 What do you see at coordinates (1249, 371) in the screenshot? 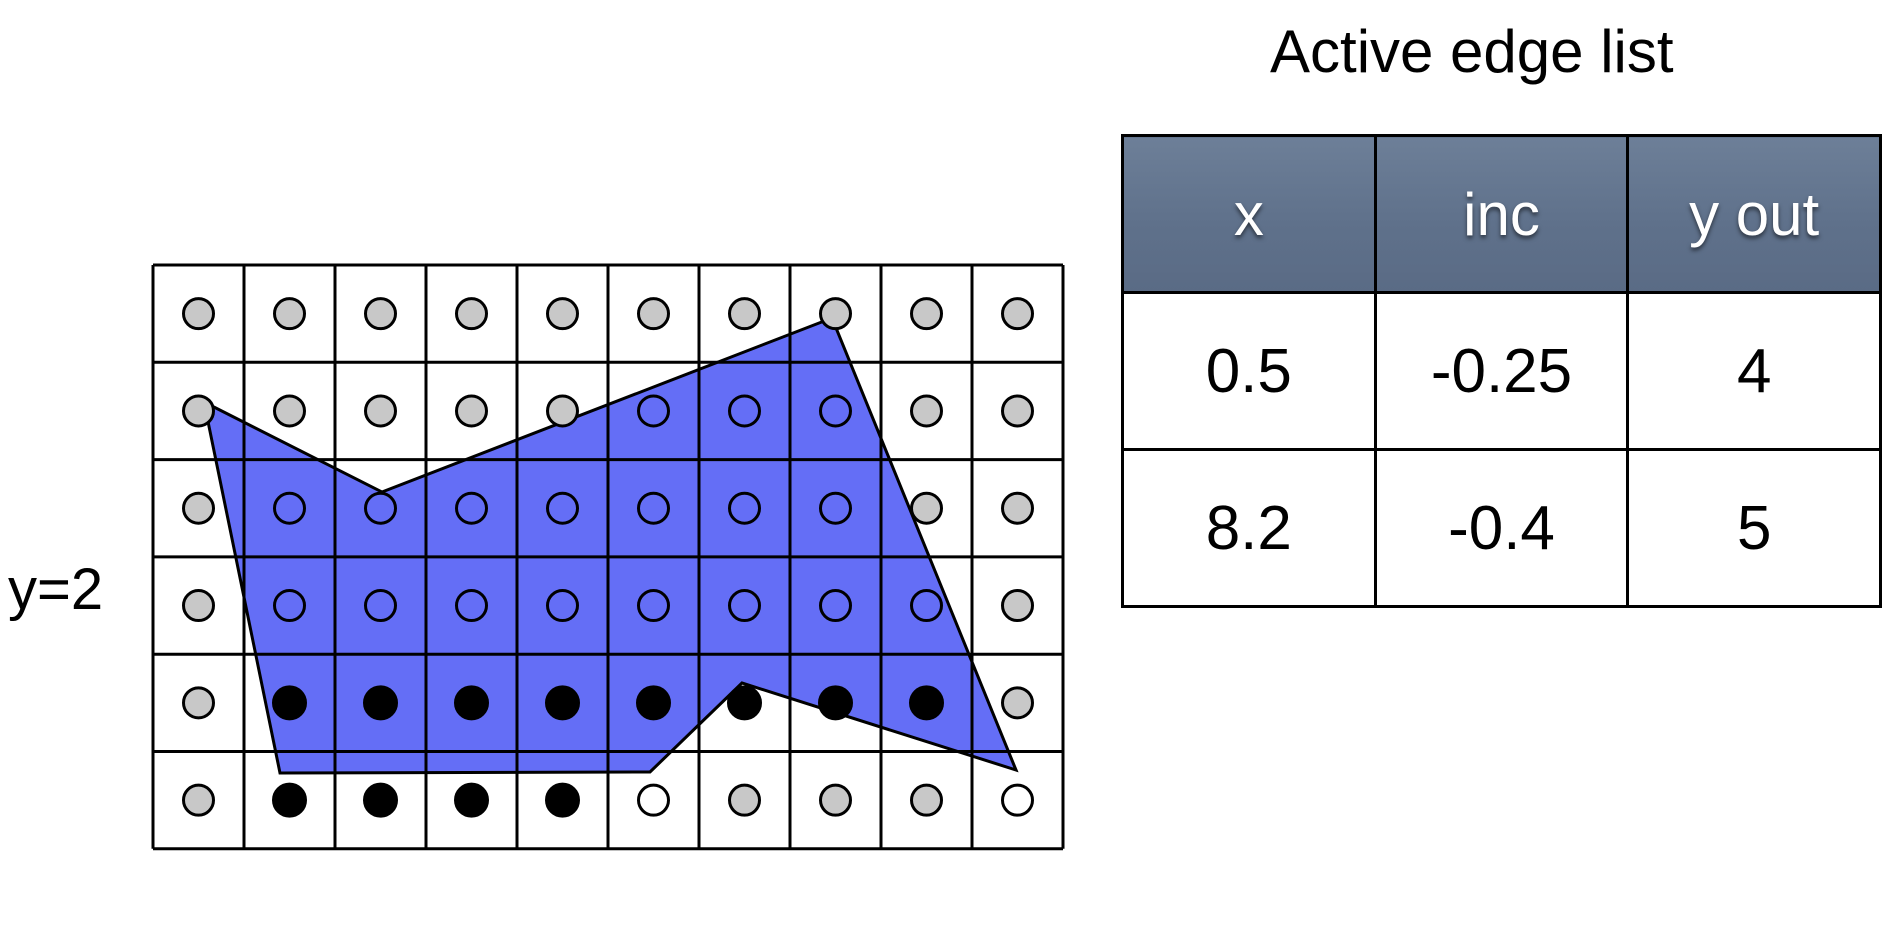
I see `edge-x-cell: 0.5` at bounding box center [1249, 371].